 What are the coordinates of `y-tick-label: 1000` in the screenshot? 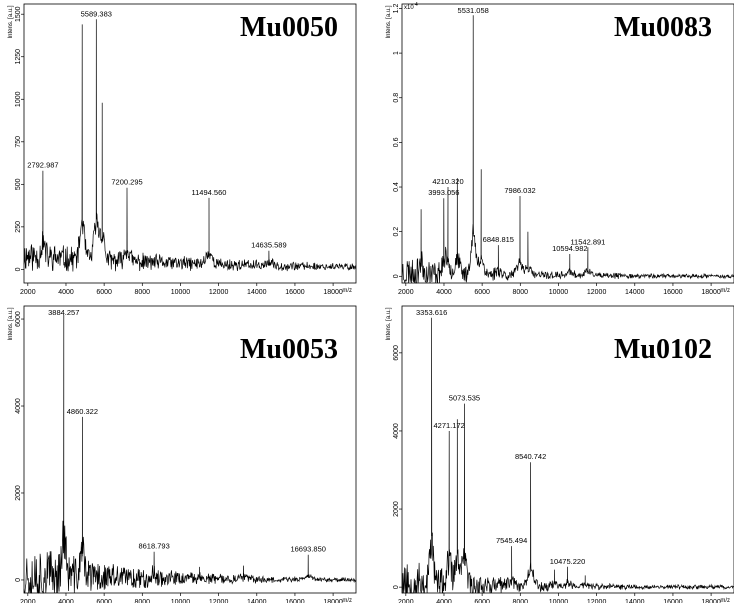 It's located at (18, 99).